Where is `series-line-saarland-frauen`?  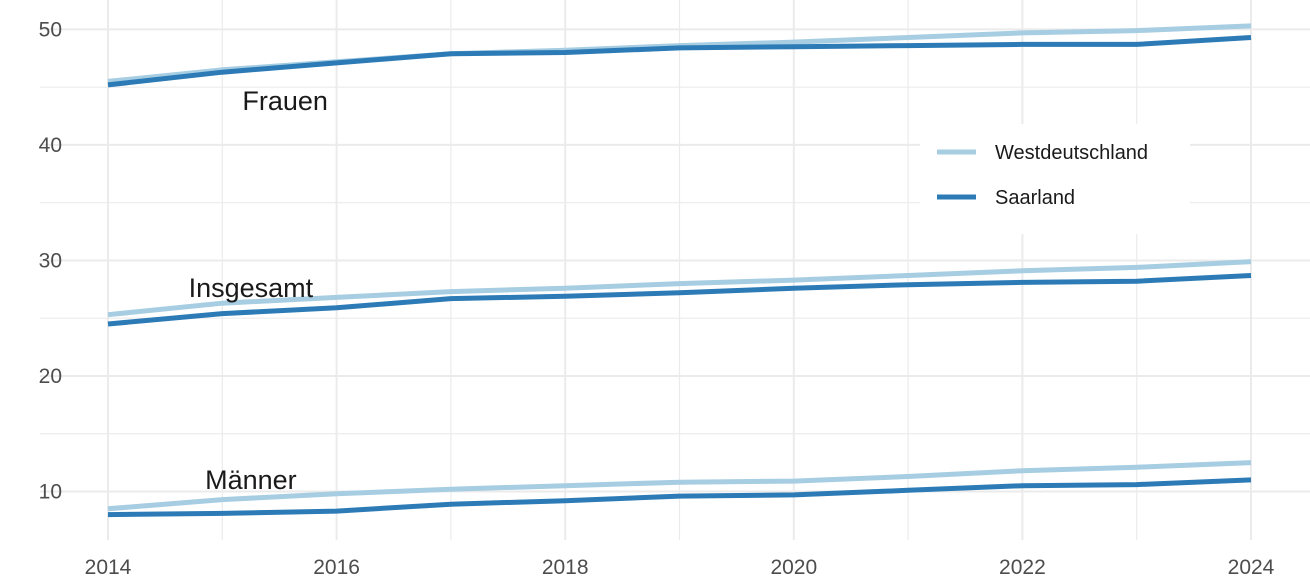 series-line-saarland-frauen is located at coordinates (679, 61).